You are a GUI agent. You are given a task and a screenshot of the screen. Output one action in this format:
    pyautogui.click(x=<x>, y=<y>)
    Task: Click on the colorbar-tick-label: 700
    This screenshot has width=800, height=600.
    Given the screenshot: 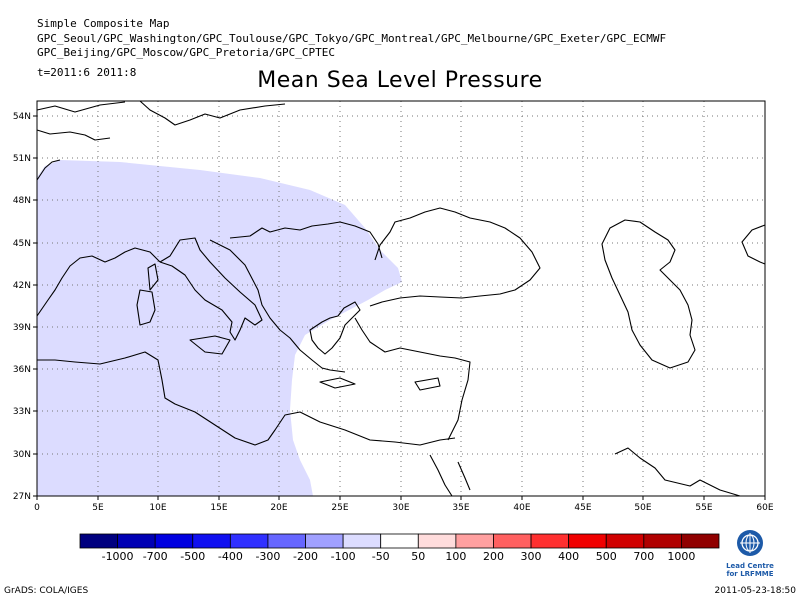 What is the action you would take?
    pyautogui.click(x=643, y=556)
    